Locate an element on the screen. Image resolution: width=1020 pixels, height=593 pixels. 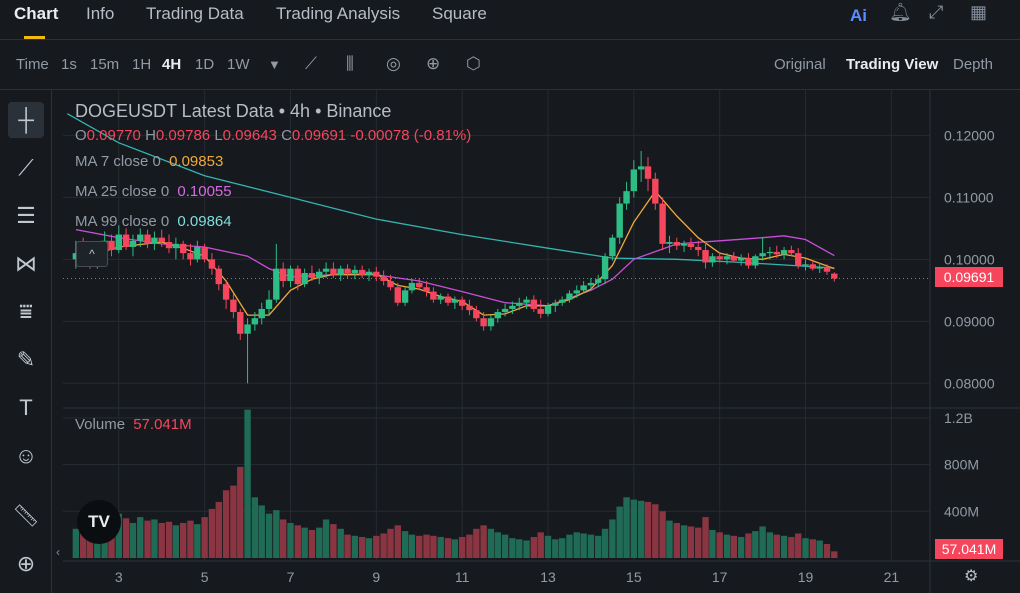
indicator-icon: ⟋ is located at coordinates (311, 63).